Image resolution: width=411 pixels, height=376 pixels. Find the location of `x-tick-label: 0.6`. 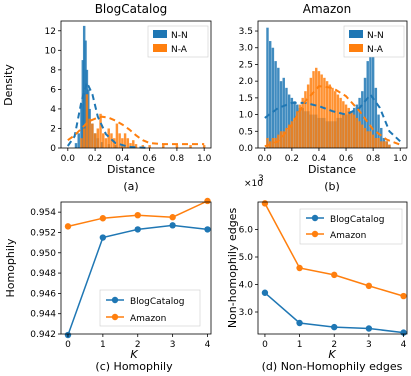

x-tick-label: 0.6 is located at coordinates (149, 159).